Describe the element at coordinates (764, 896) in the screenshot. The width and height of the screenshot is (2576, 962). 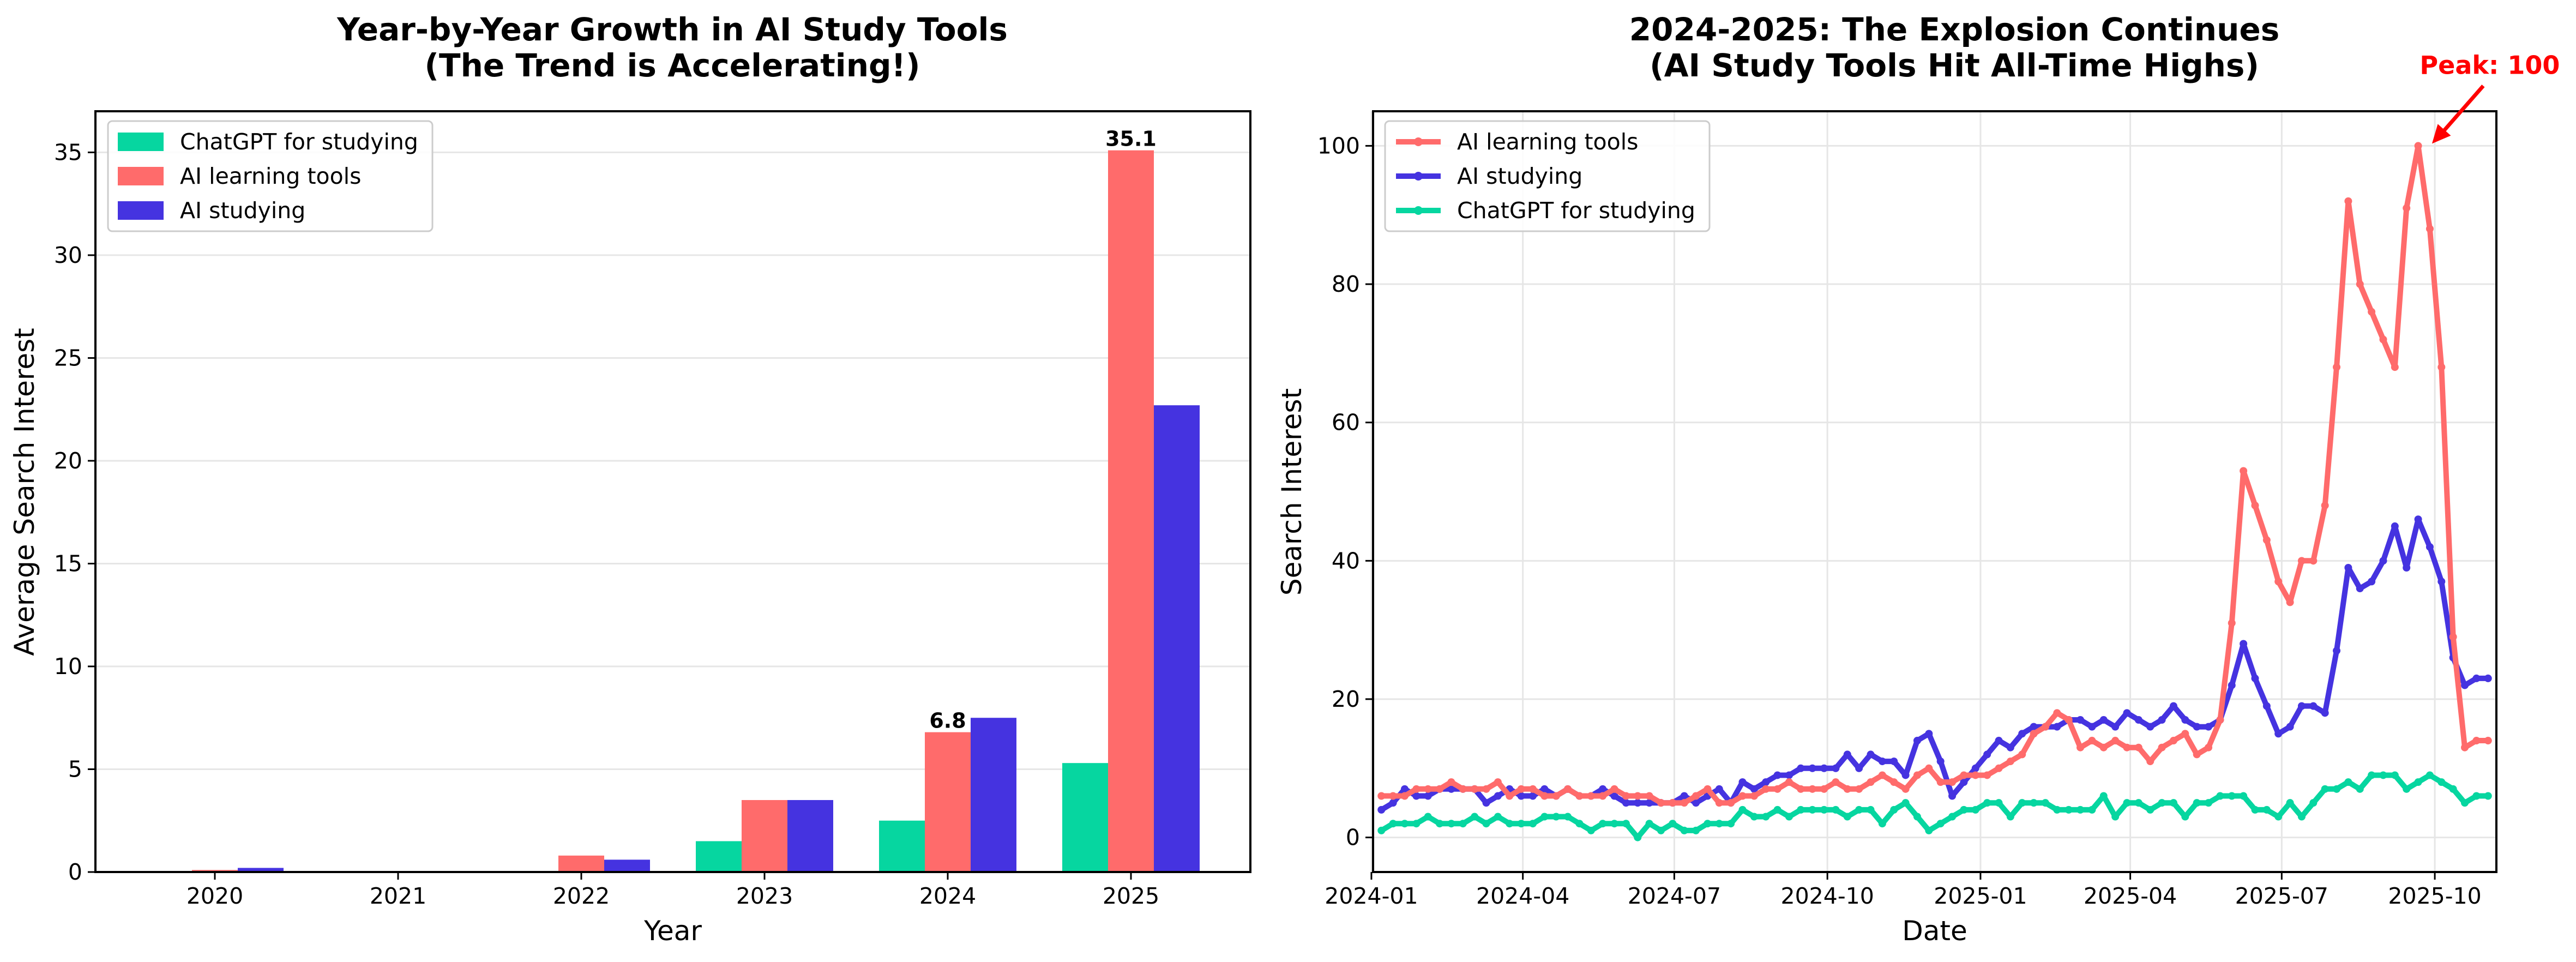
I see `bar-x-tick-label: 2023` at that location.